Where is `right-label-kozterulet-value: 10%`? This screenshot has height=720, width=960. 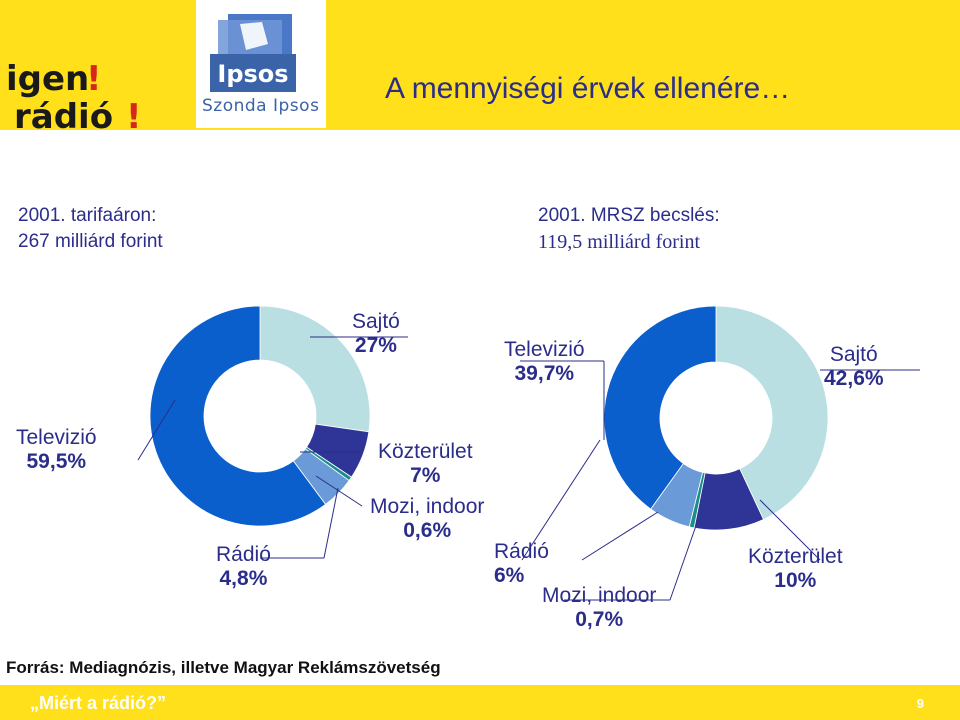
right-label-kozterulet-value: 10% is located at coordinates (795, 580).